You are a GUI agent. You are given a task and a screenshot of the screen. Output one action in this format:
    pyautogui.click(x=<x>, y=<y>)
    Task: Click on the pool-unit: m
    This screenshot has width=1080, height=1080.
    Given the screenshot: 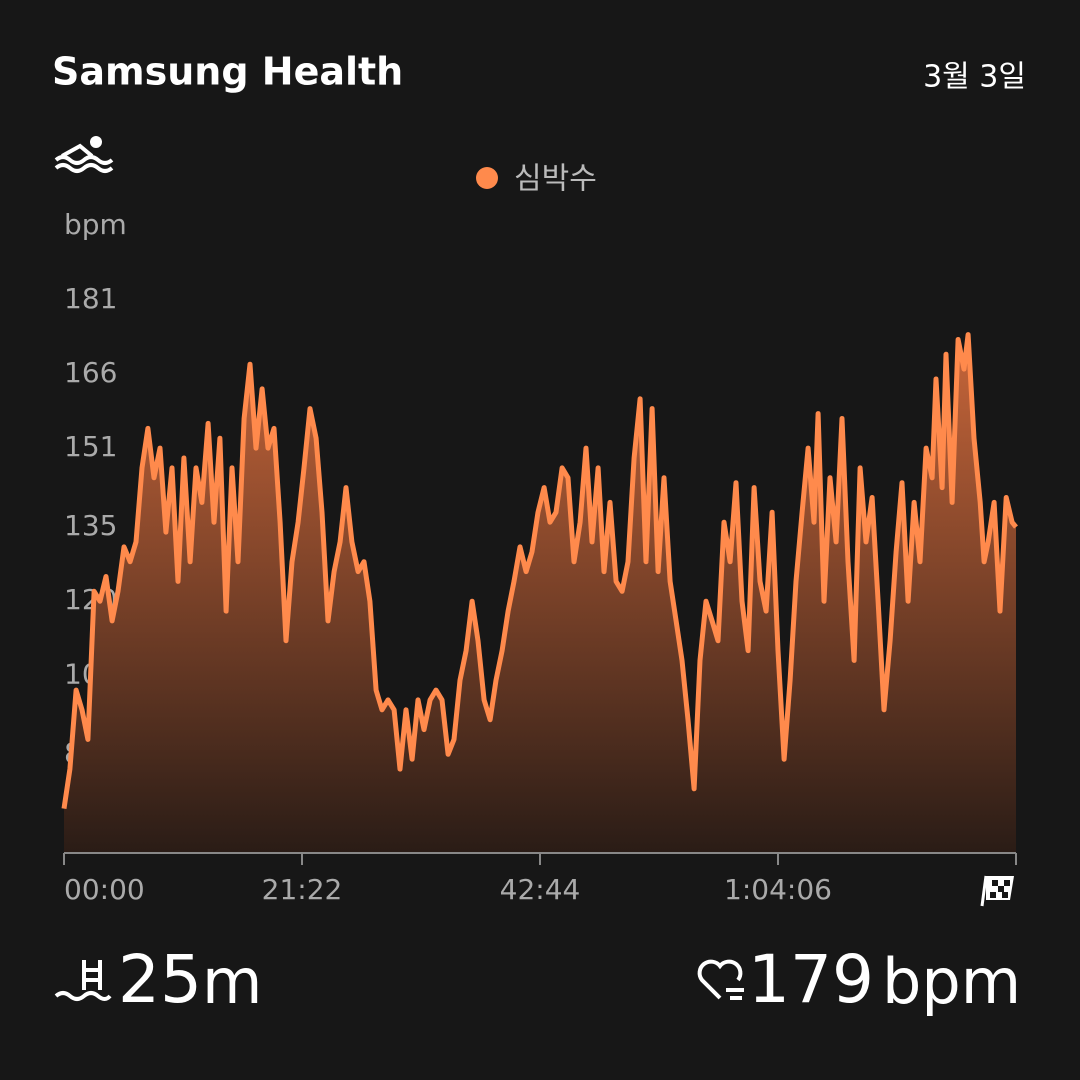 What is the action you would take?
    pyautogui.click(x=232, y=981)
    